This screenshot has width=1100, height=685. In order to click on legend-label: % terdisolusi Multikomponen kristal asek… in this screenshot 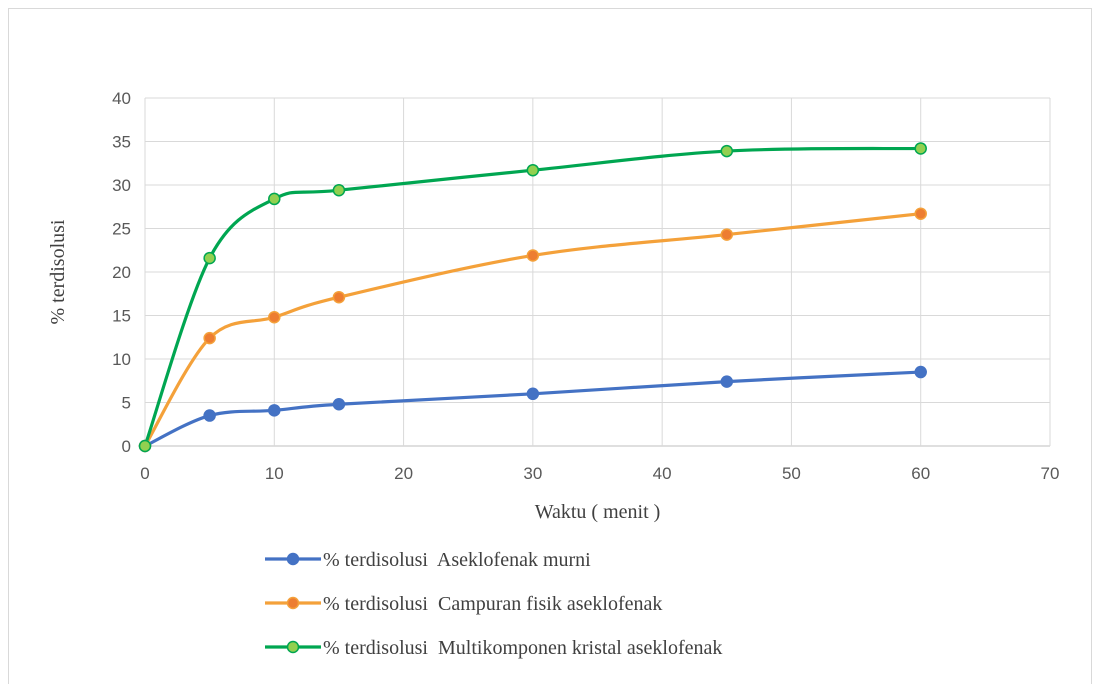, I will do `click(522, 648)`.